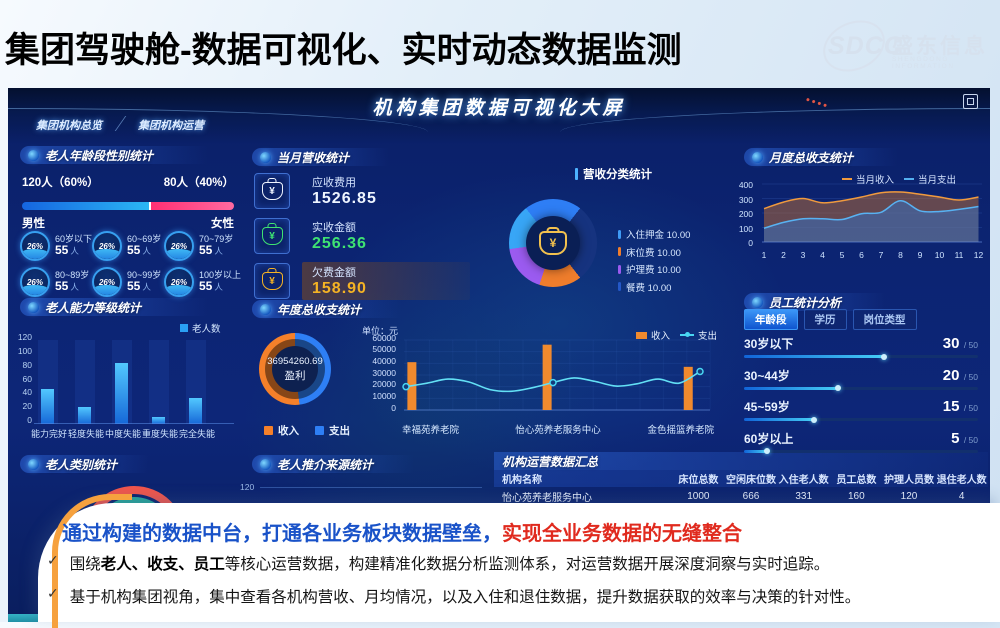 The height and width of the screenshot is (628, 1000). What do you see at coordinates (654, 252) in the screenshot?
I see `legend-item: 床位费 10.00` at bounding box center [654, 252].